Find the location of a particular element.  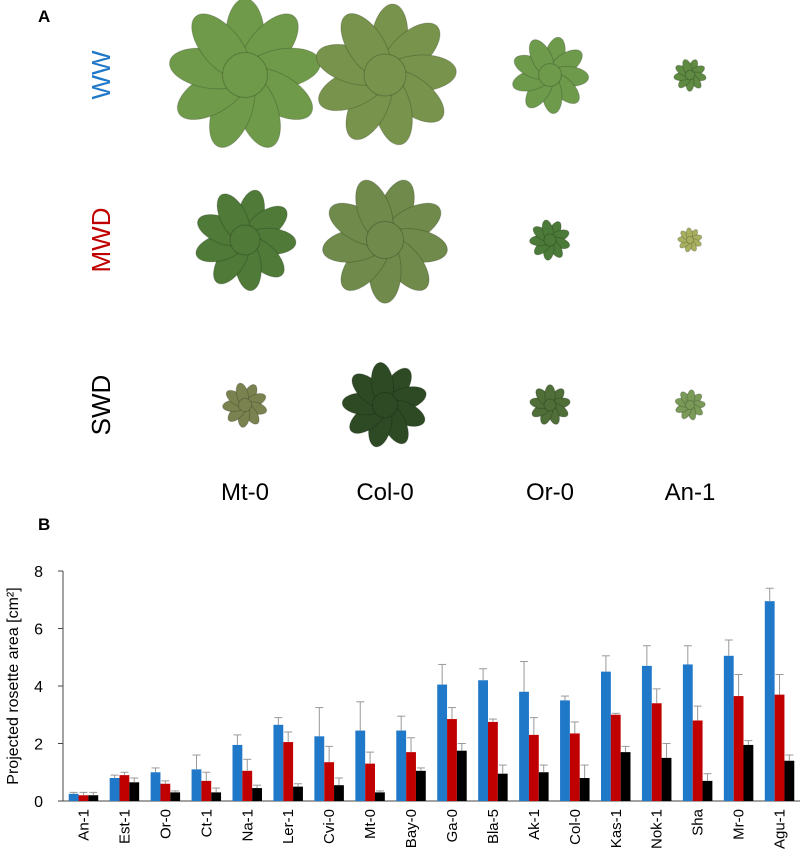

row-label: SWD is located at coordinates (101, 405).